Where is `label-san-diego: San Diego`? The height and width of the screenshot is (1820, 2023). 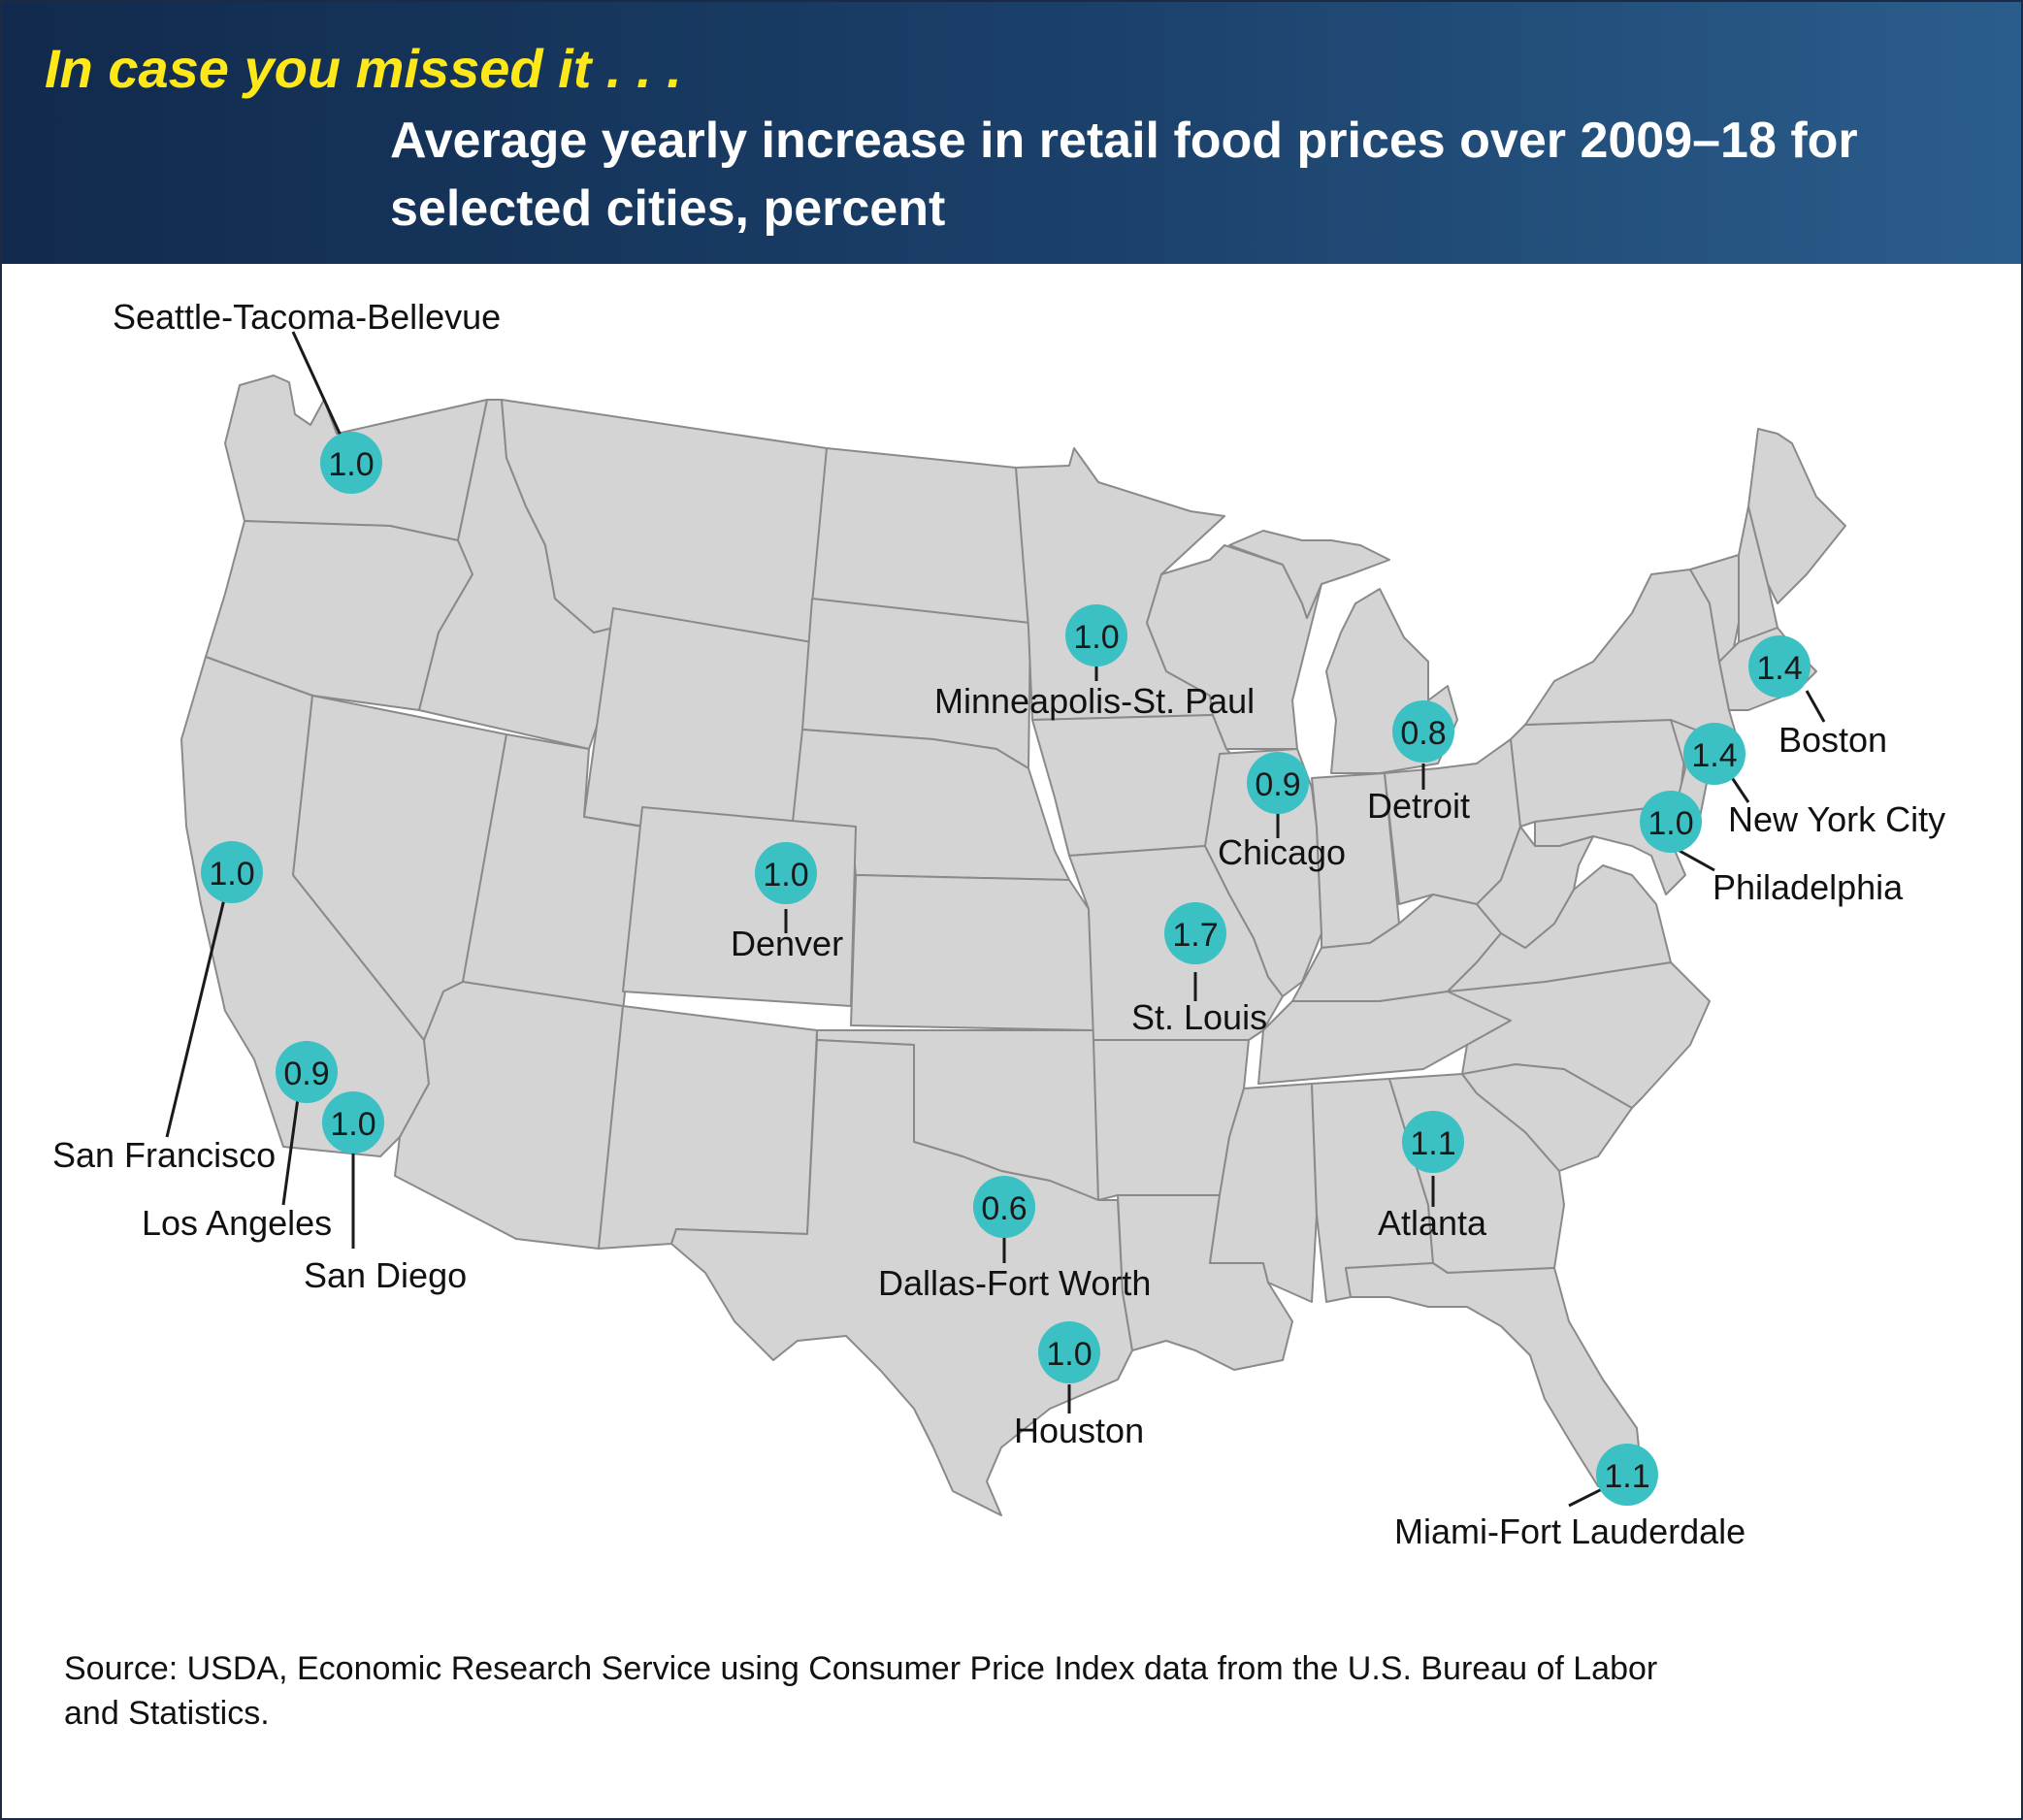 label-san-diego: San Diego is located at coordinates (386, 1275).